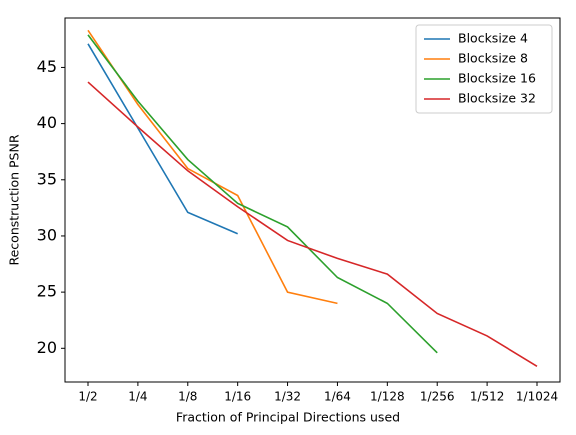  I want to click on x-tick-label: 1/8, so click(187, 397).